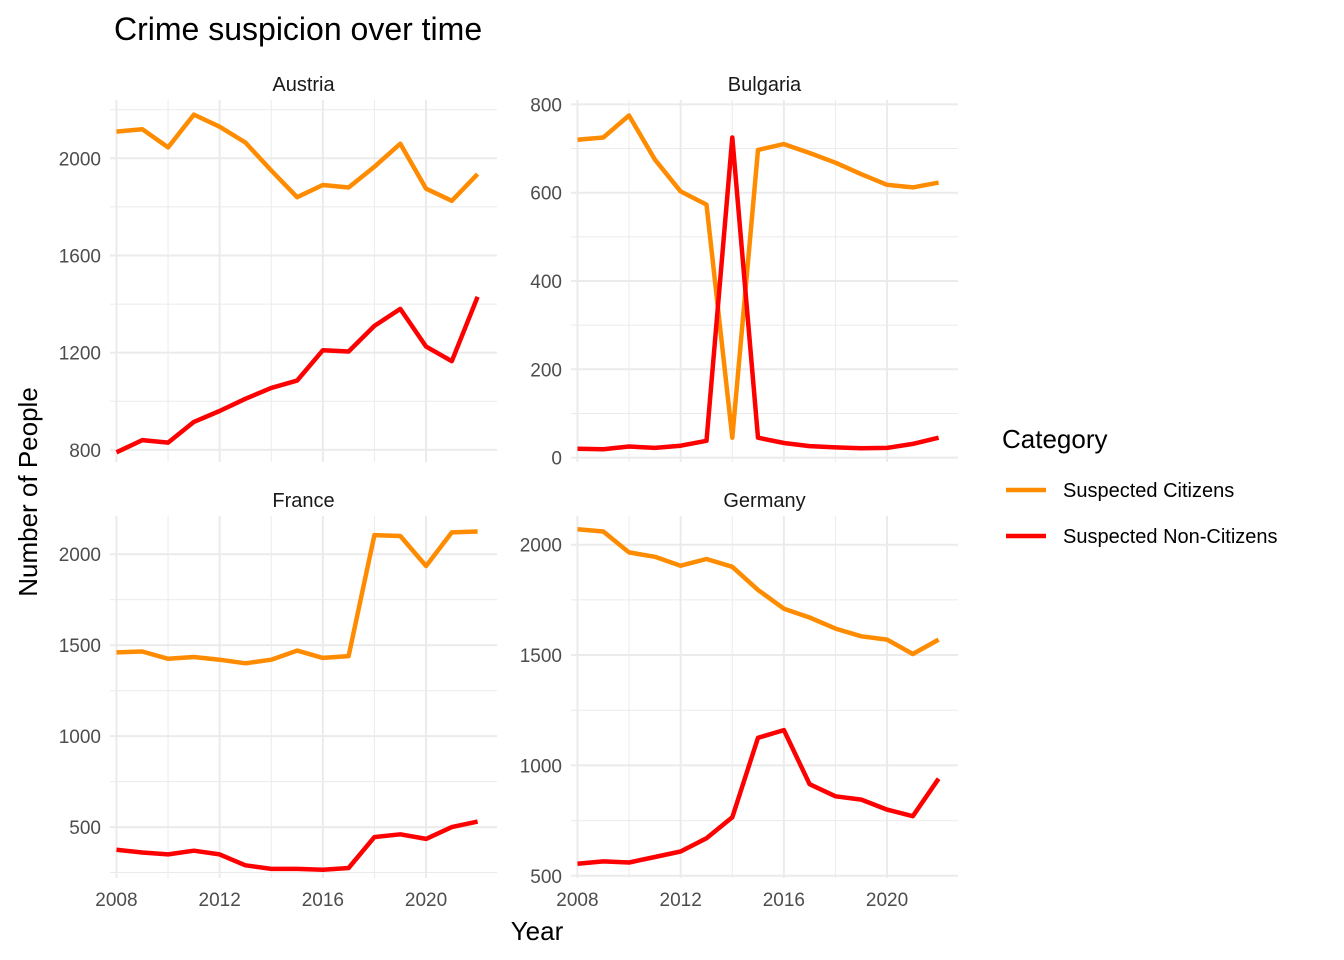 This screenshot has height=960, width=1344. What do you see at coordinates (556, 459) in the screenshot?
I see `y-tick-label: 0` at bounding box center [556, 459].